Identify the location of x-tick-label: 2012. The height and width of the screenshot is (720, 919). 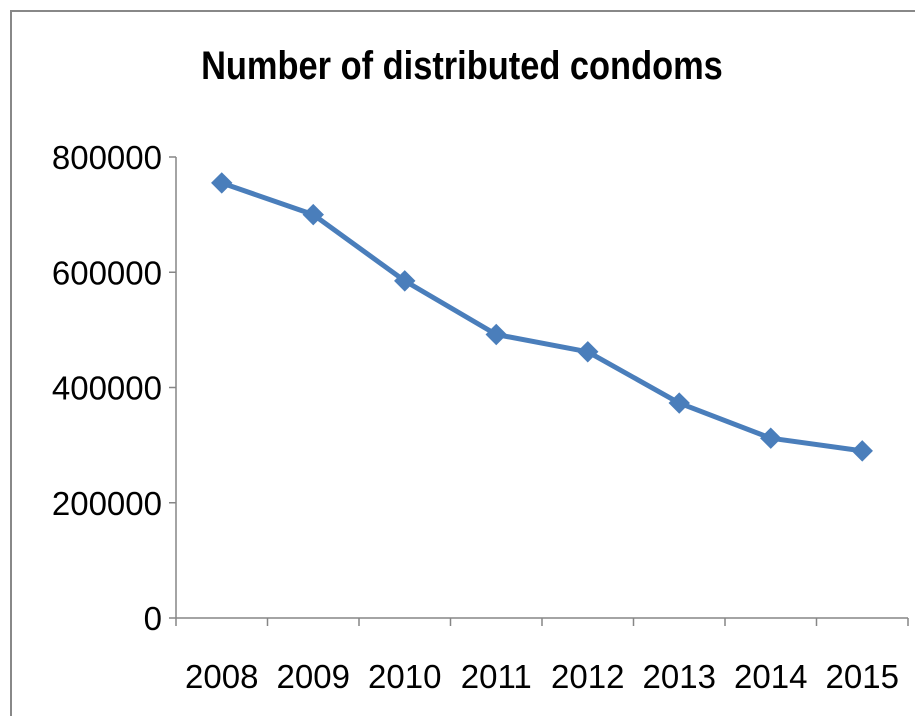
(587, 676).